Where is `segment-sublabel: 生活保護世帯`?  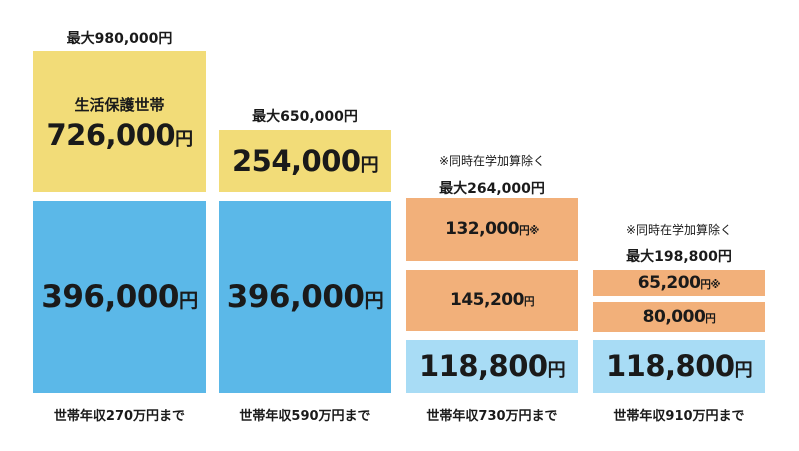 segment-sublabel: 生活保護世帯 is located at coordinates (119, 104).